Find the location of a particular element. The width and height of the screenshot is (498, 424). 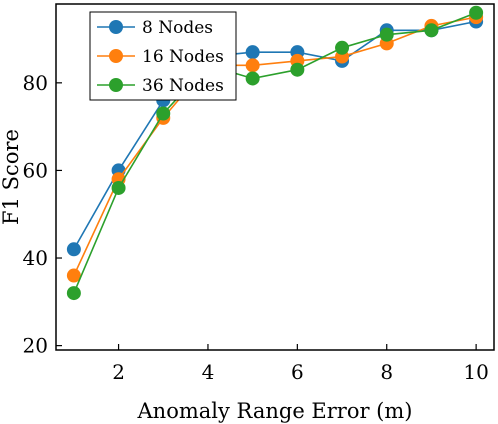

legend-item: 8 Nodes is located at coordinates (155, 28).